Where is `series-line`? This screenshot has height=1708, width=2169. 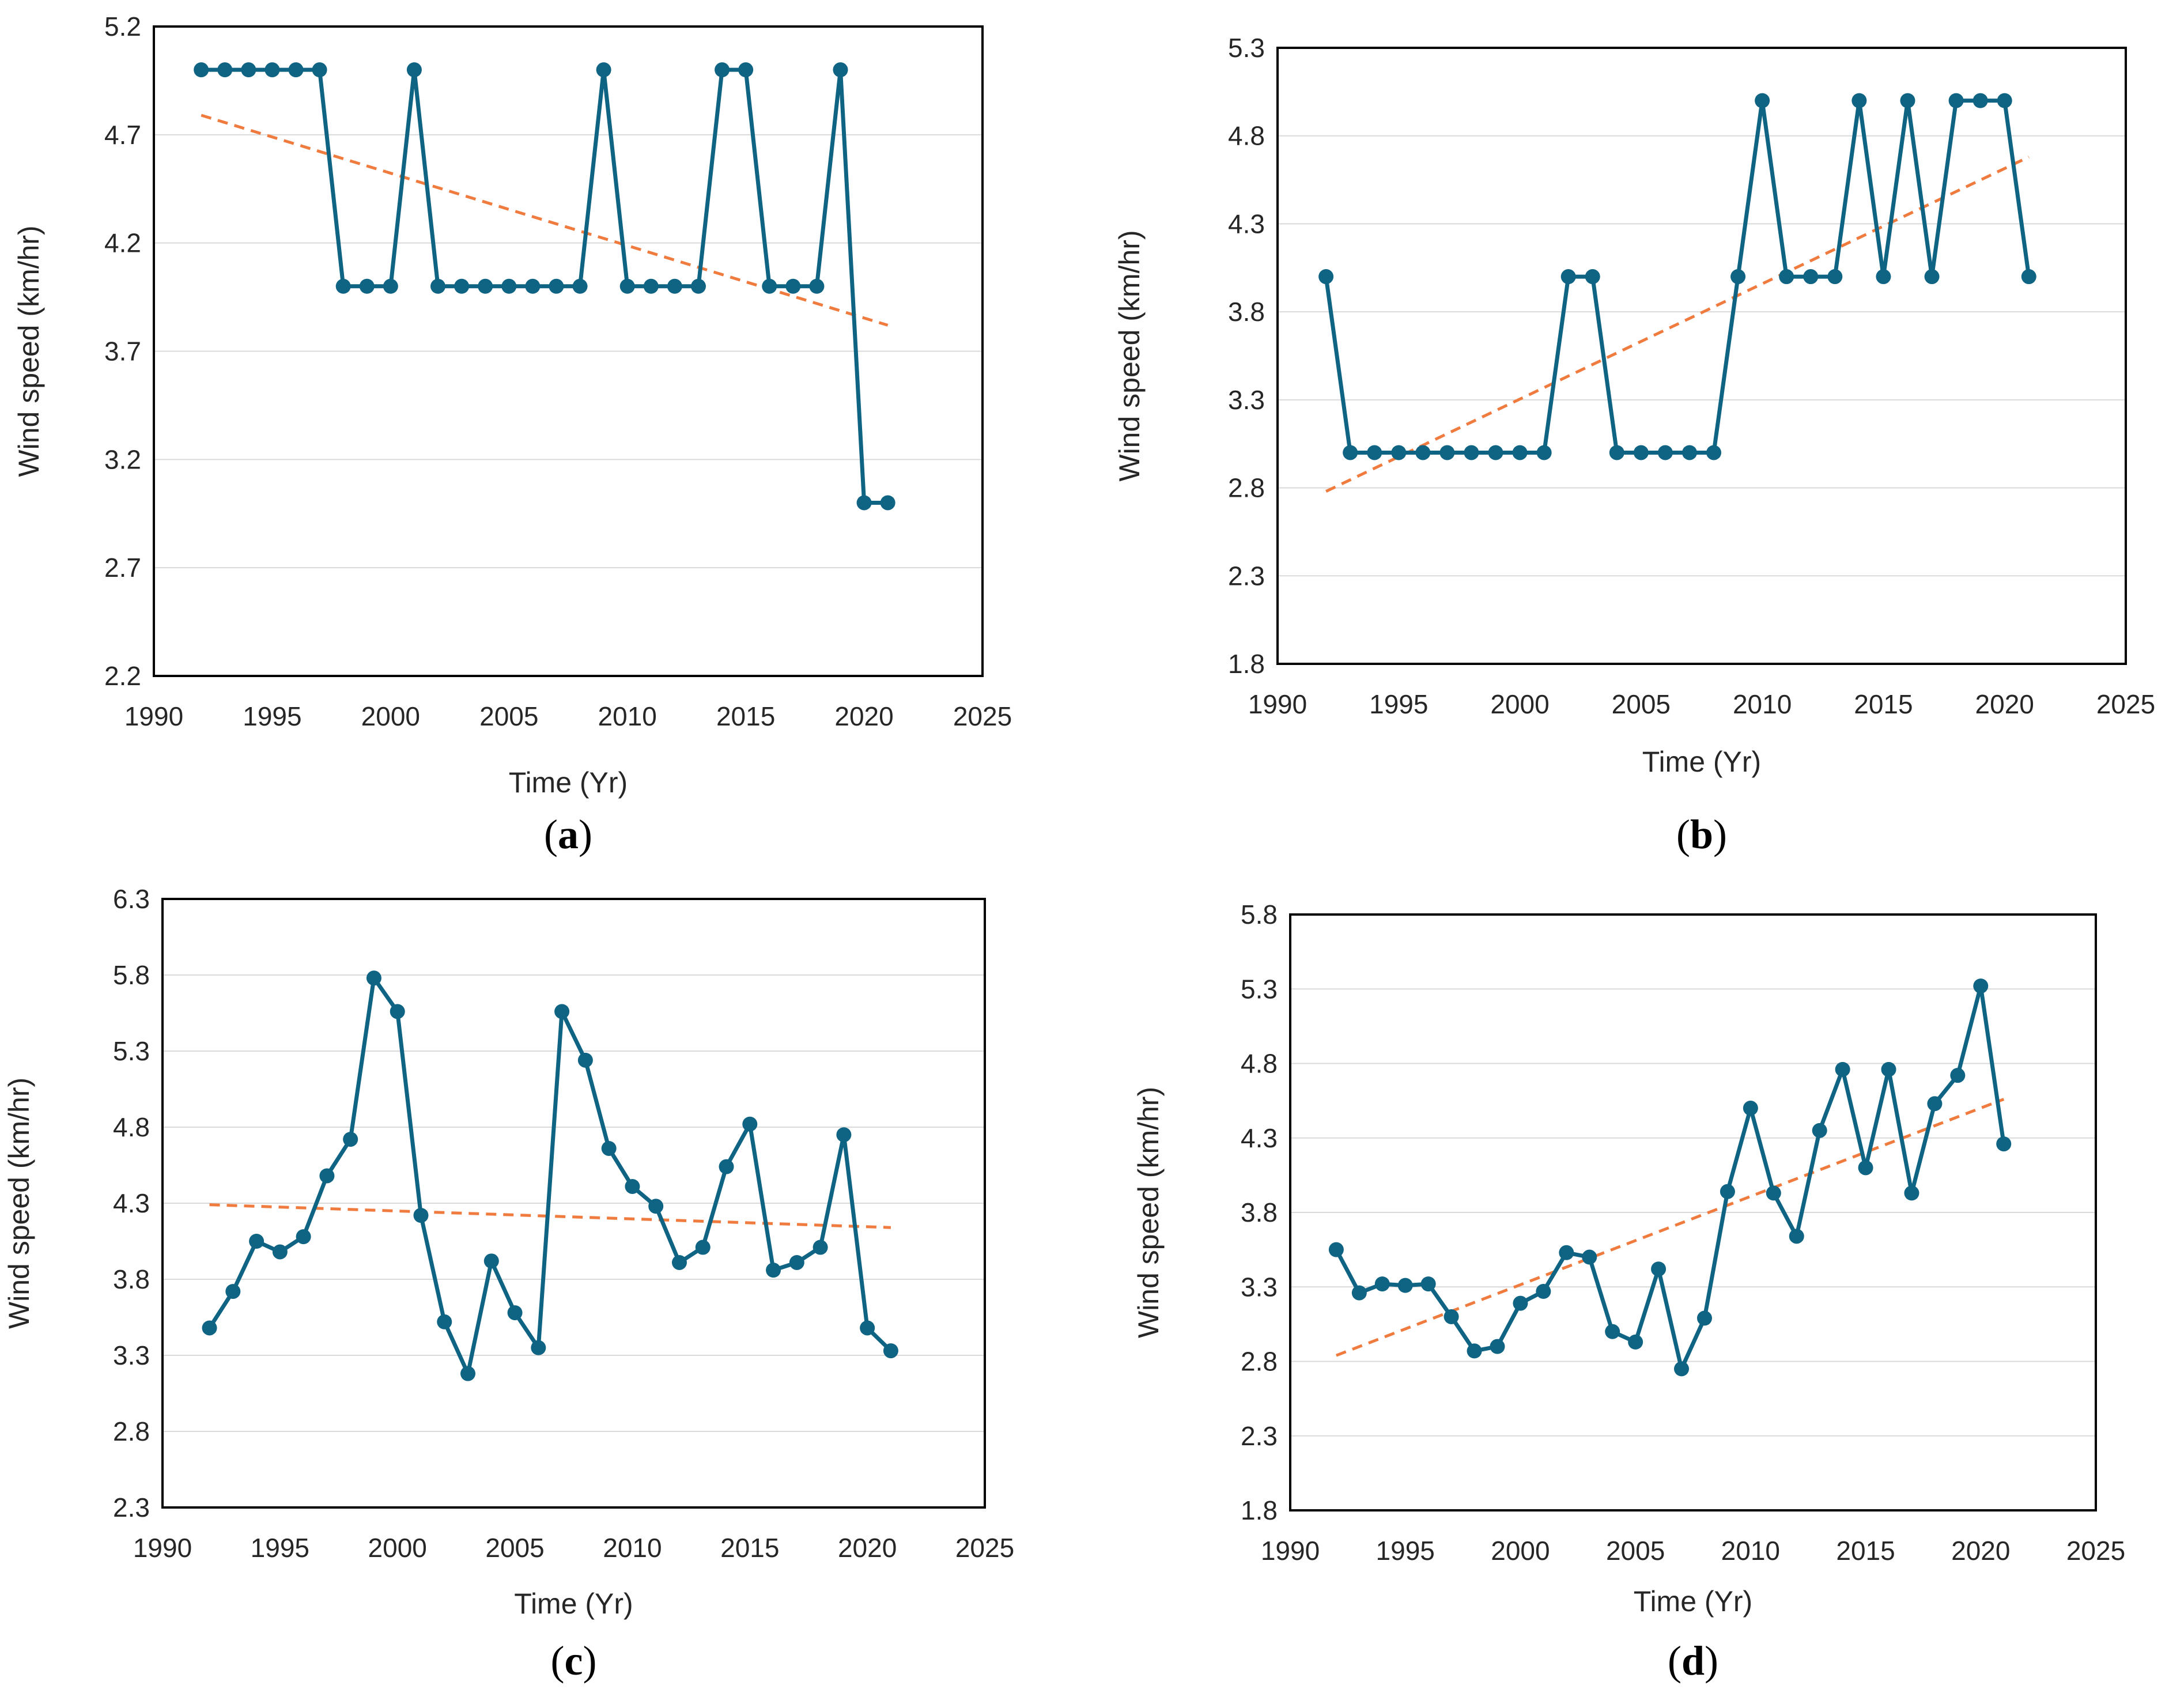 series-line is located at coordinates (550, 1176).